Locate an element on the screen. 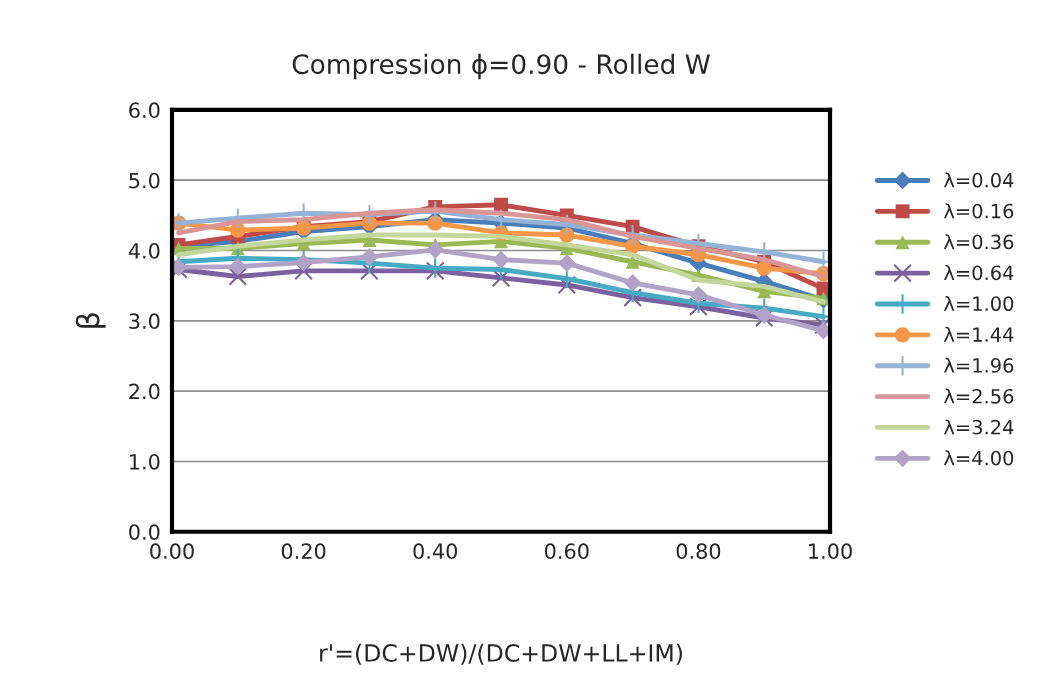 This screenshot has width=1052, height=674. legend-label: λ=0.36 is located at coordinates (978, 242).